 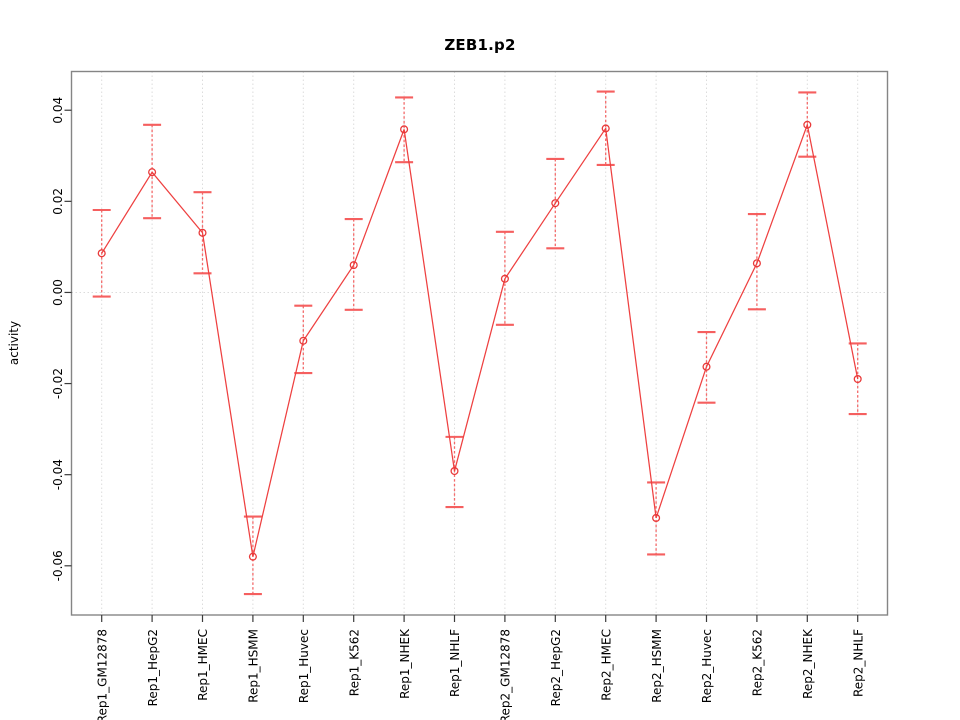 What do you see at coordinates (58, 201) in the screenshot?
I see `y-tick-label: 0.02` at bounding box center [58, 201].